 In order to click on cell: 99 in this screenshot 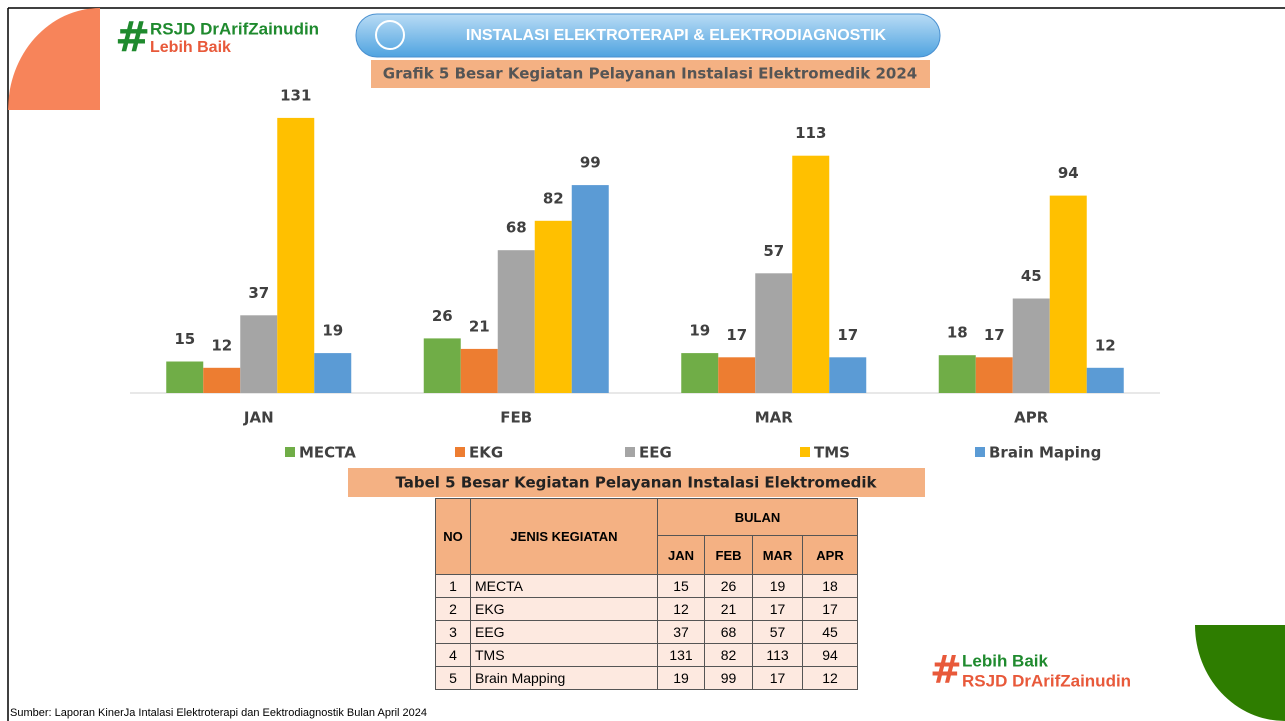, I will do `click(728, 678)`.